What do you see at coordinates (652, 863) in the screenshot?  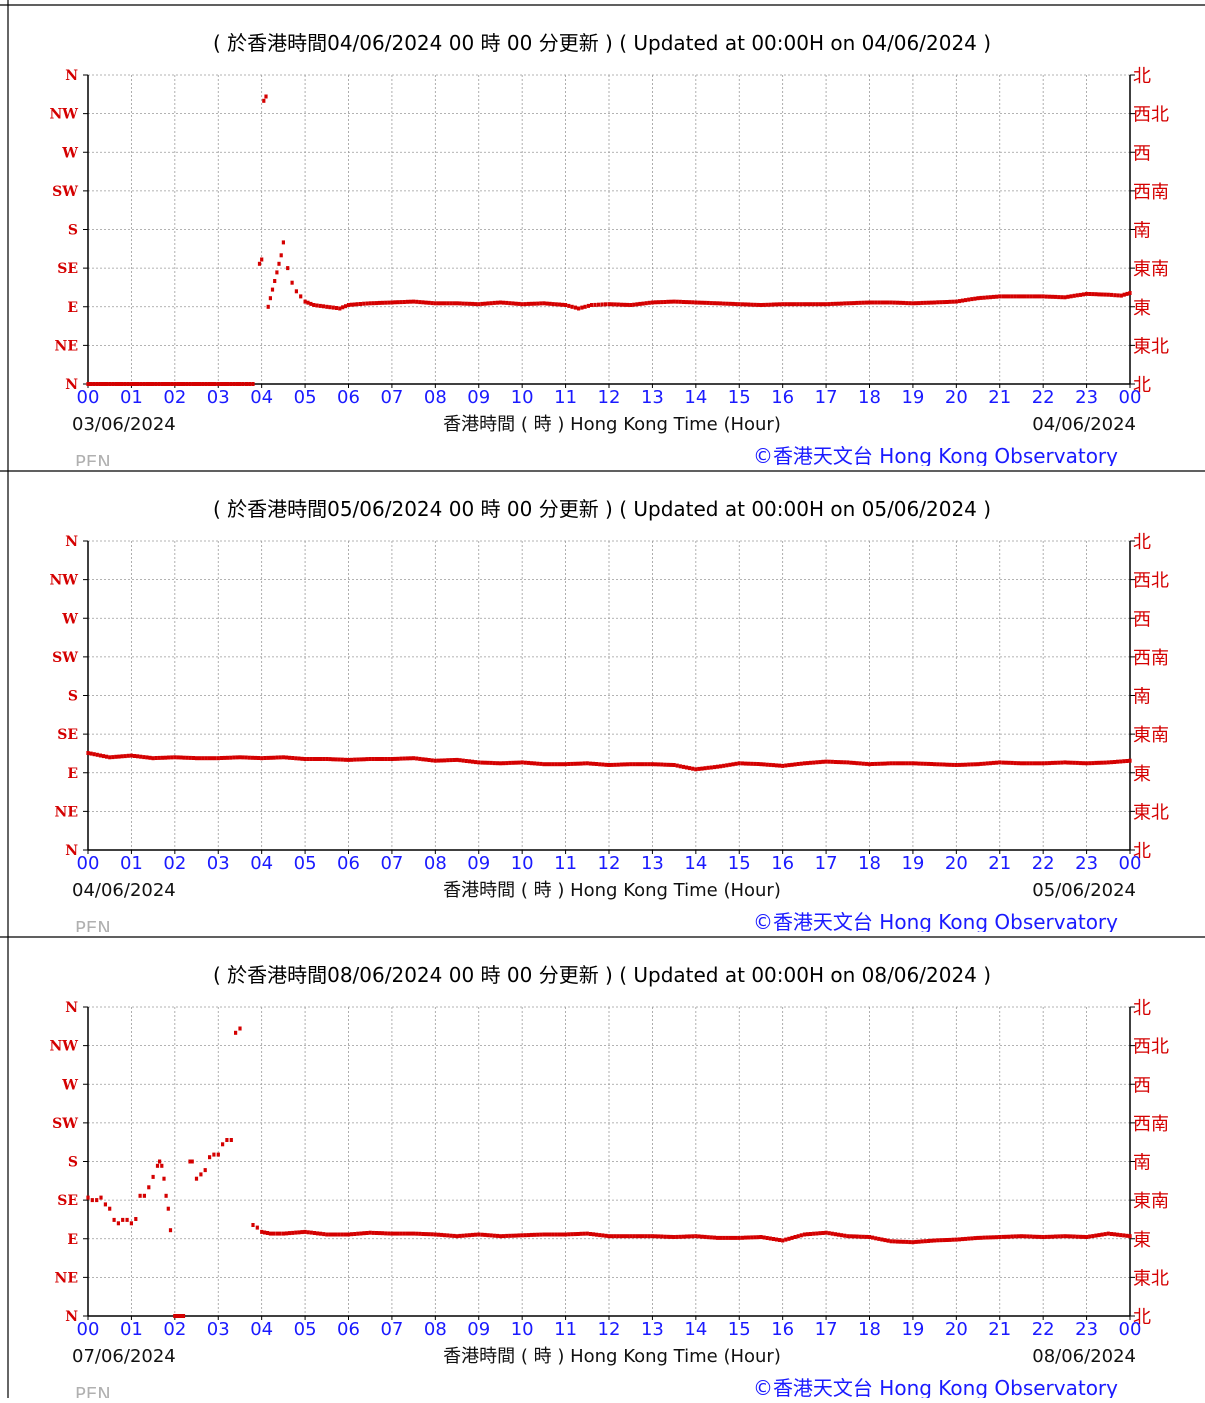 I see `x-tick-label: 13` at bounding box center [652, 863].